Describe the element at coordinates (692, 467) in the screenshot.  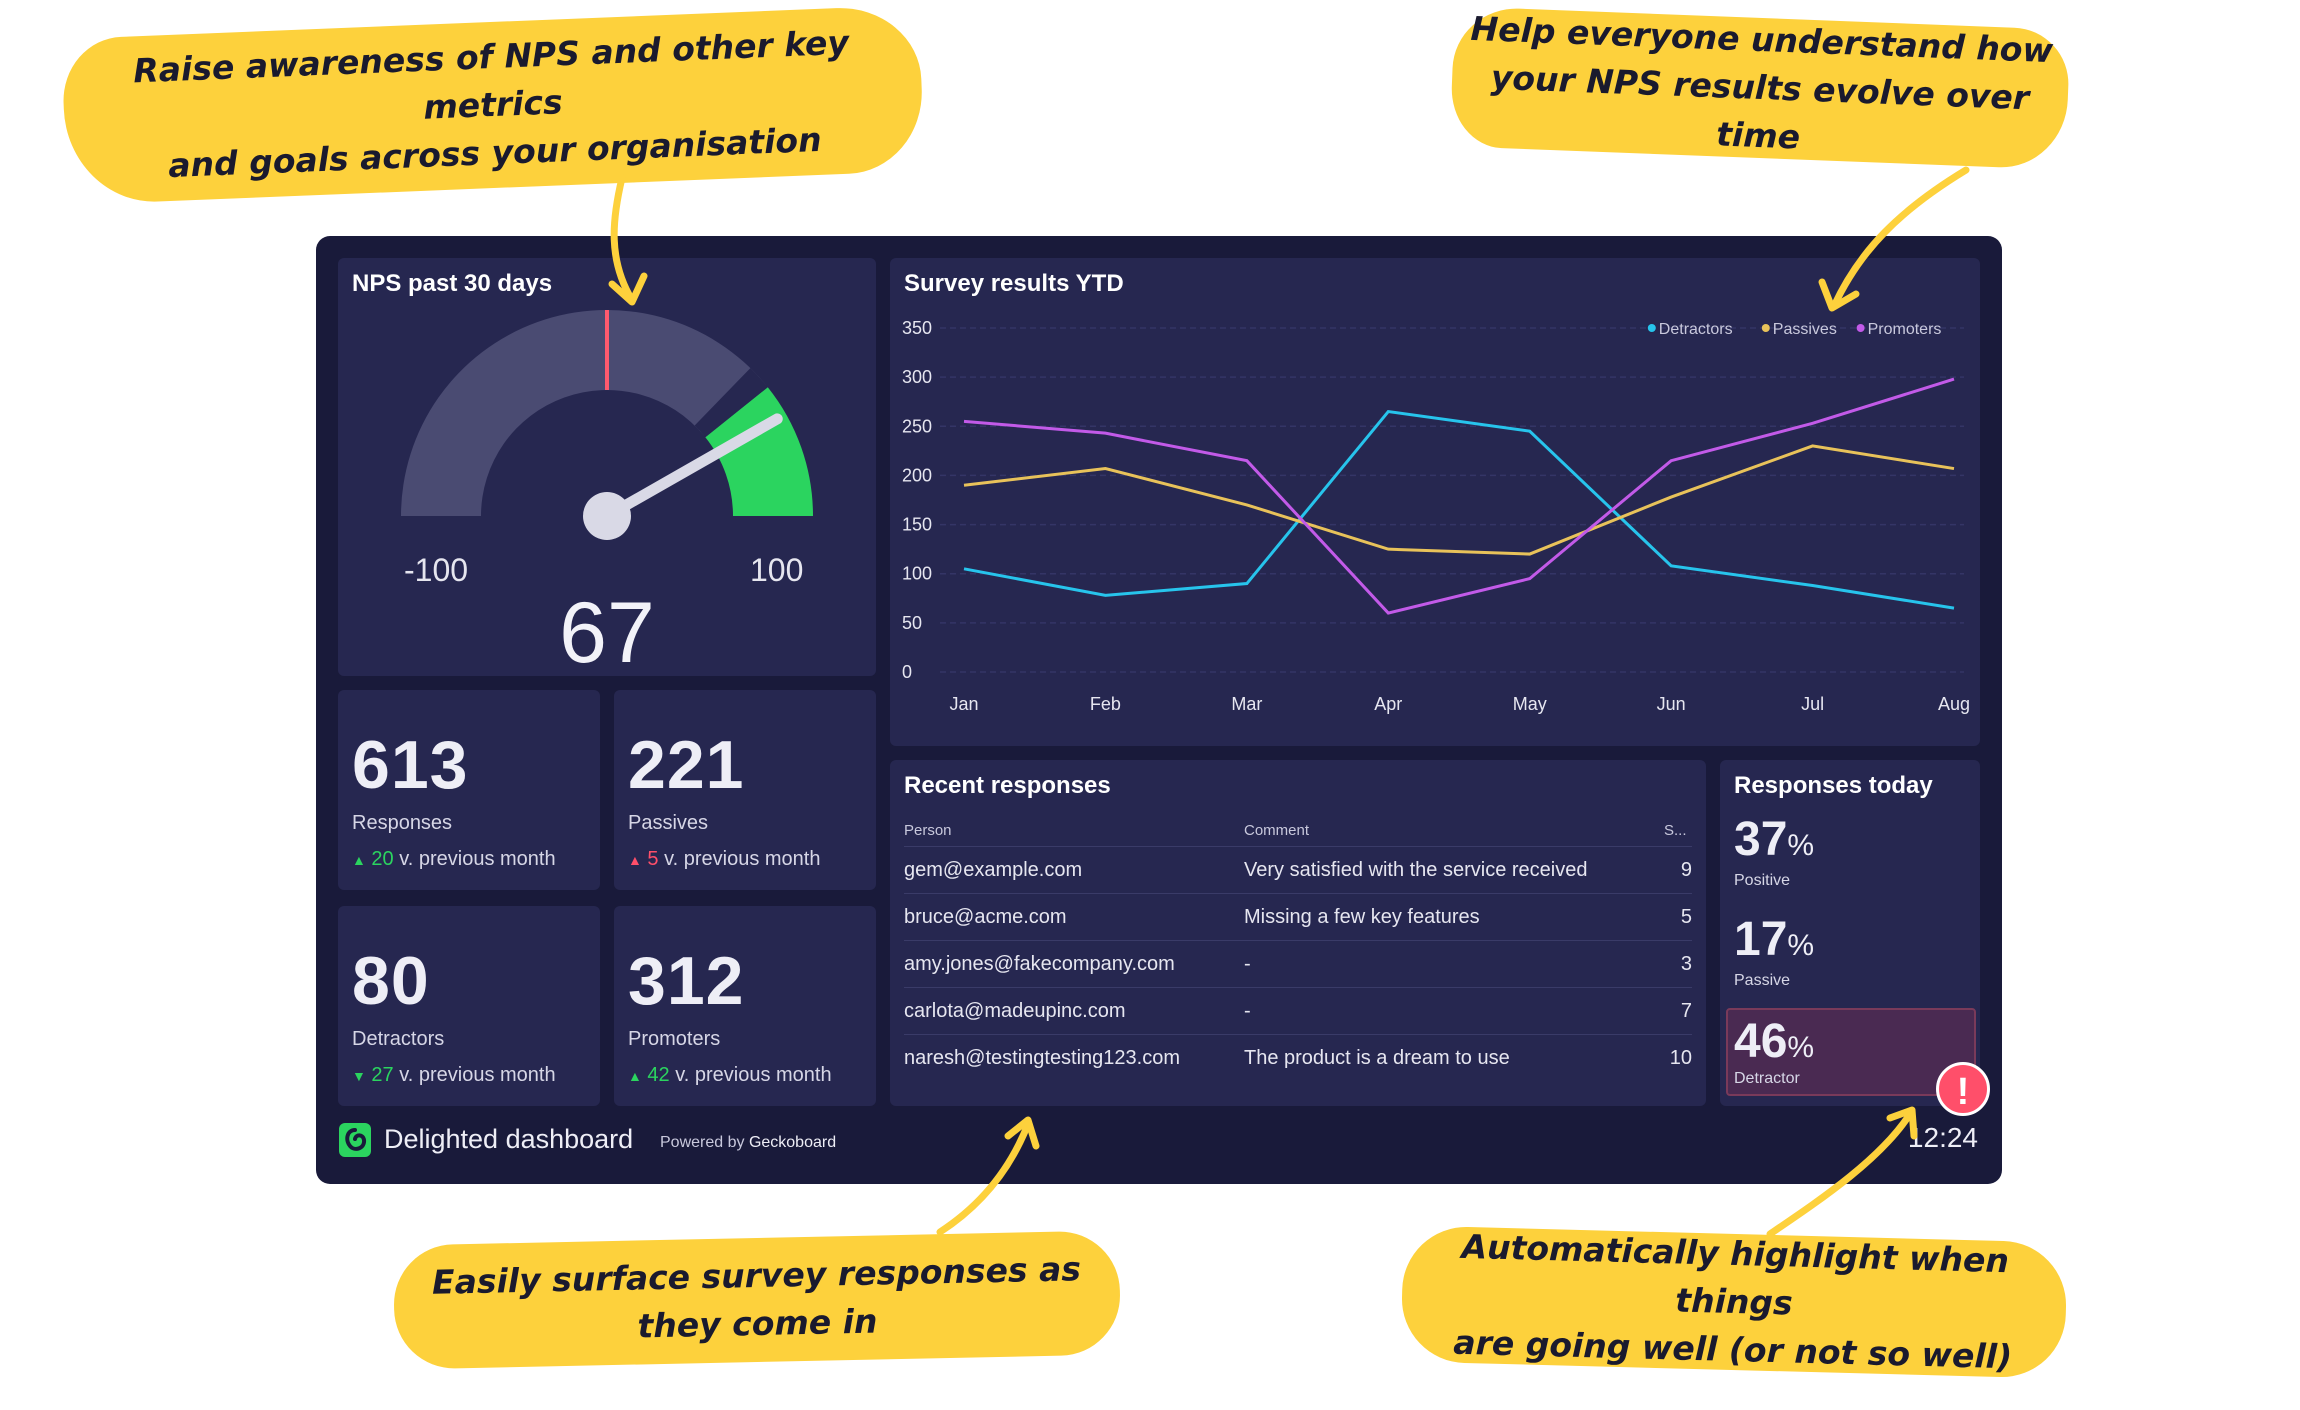
I see `gauge-needle` at that location.